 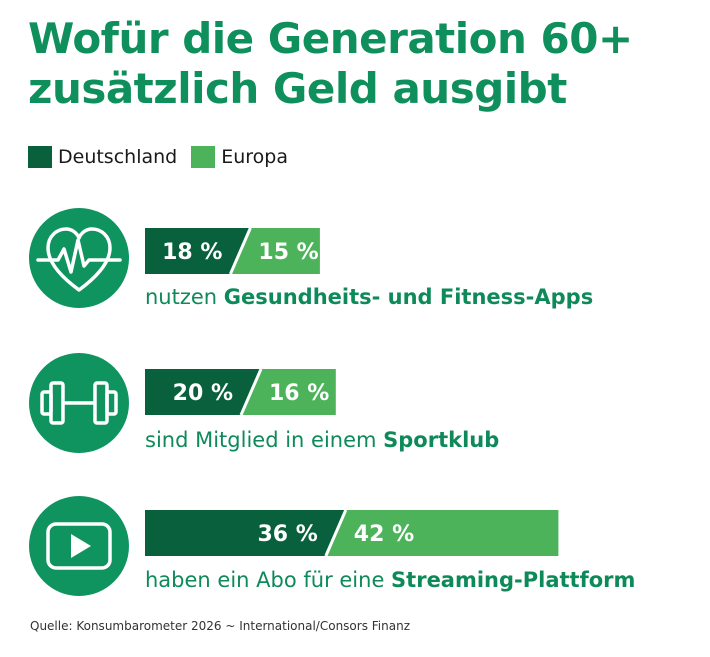 What do you see at coordinates (40, 157) in the screenshot?
I see `legend-swatch-deutschland` at bounding box center [40, 157].